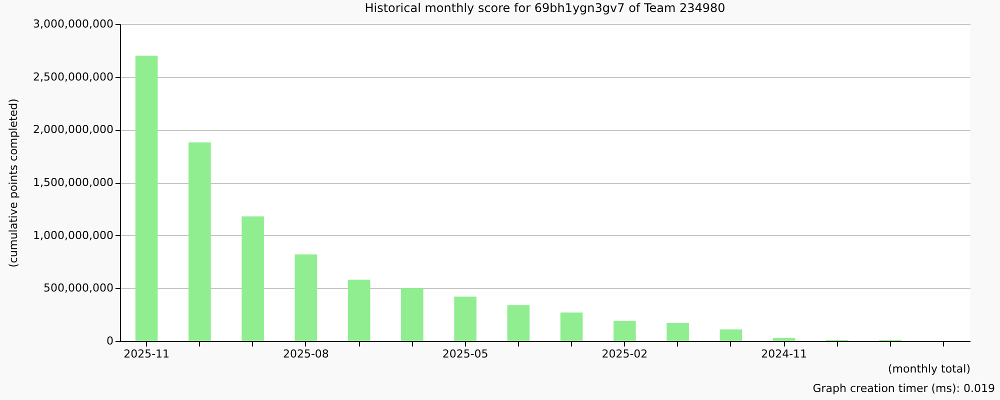 This screenshot has height=400, width=1000. I want to click on x-tick-label: 2025-02, so click(625, 354).